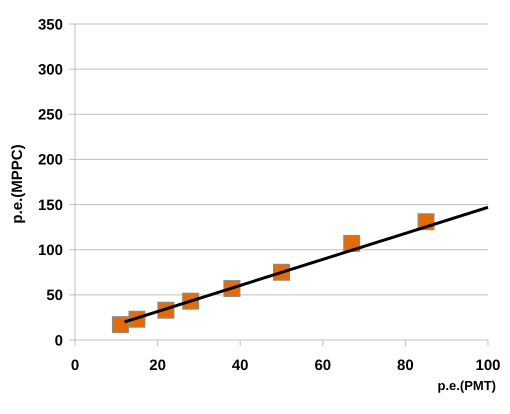  Describe the element at coordinates (50, 160) in the screenshot. I see `y-tick-label: 200` at that location.